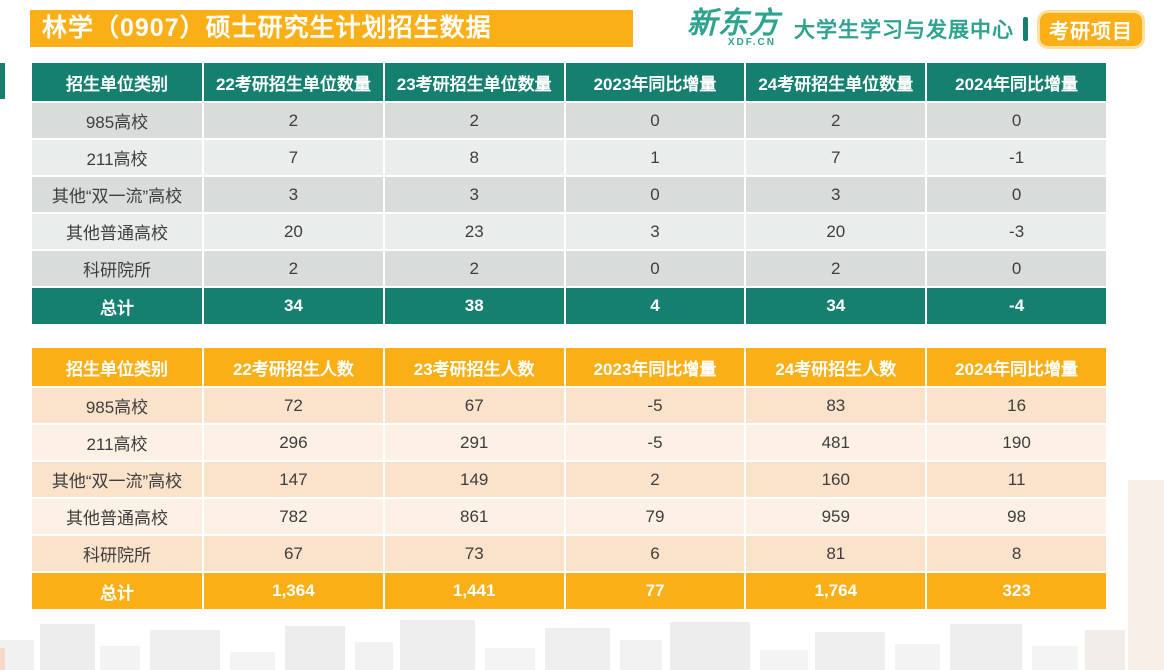  What do you see at coordinates (904, 30) in the screenshot?
I see `center-name-label: 大学生学习与发展中心` at bounding box center [904, 30].